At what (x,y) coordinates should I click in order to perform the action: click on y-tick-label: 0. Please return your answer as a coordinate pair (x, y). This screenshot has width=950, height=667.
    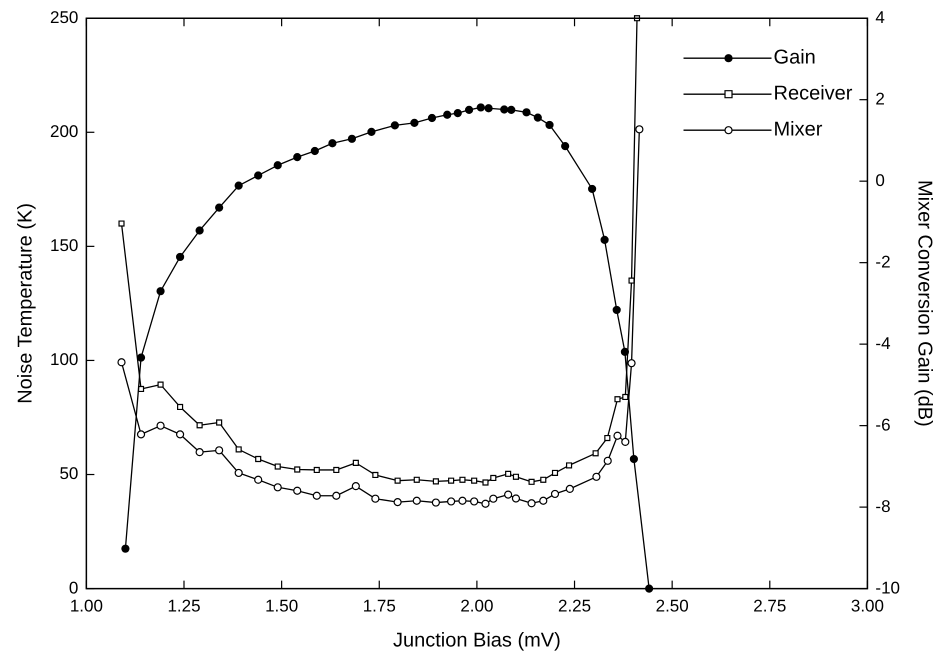
    Looking at the image, I should click on (73, 588).